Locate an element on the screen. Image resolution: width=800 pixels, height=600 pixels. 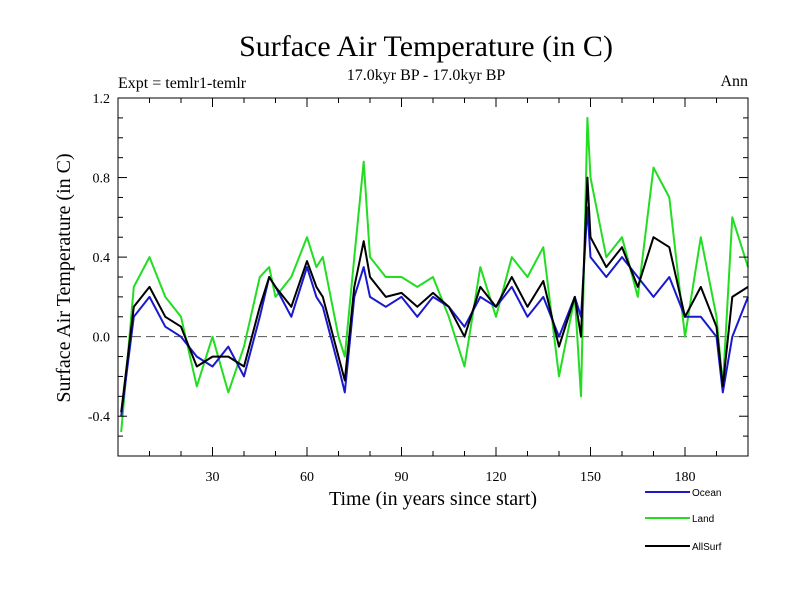
chart-subtitle: 17.0kyr BP - 17.0kyr BP is located at coordinates (426, 75).